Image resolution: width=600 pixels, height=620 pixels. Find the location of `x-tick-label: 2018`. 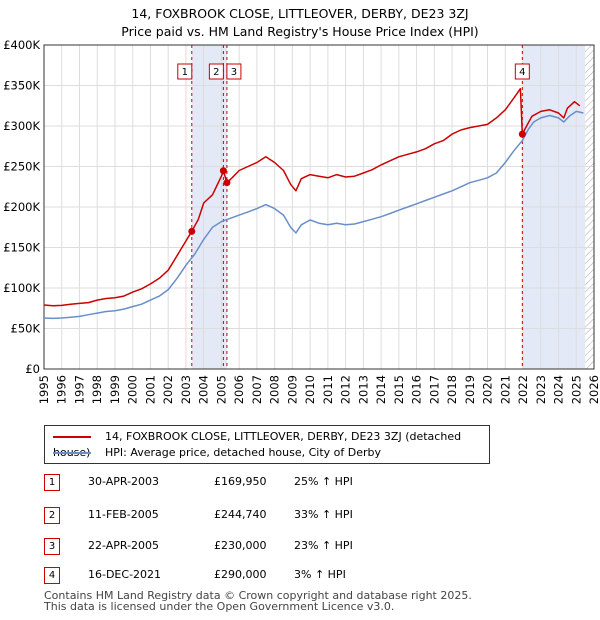

x-tick-label: 2018 is located at coordinates (452, 389).